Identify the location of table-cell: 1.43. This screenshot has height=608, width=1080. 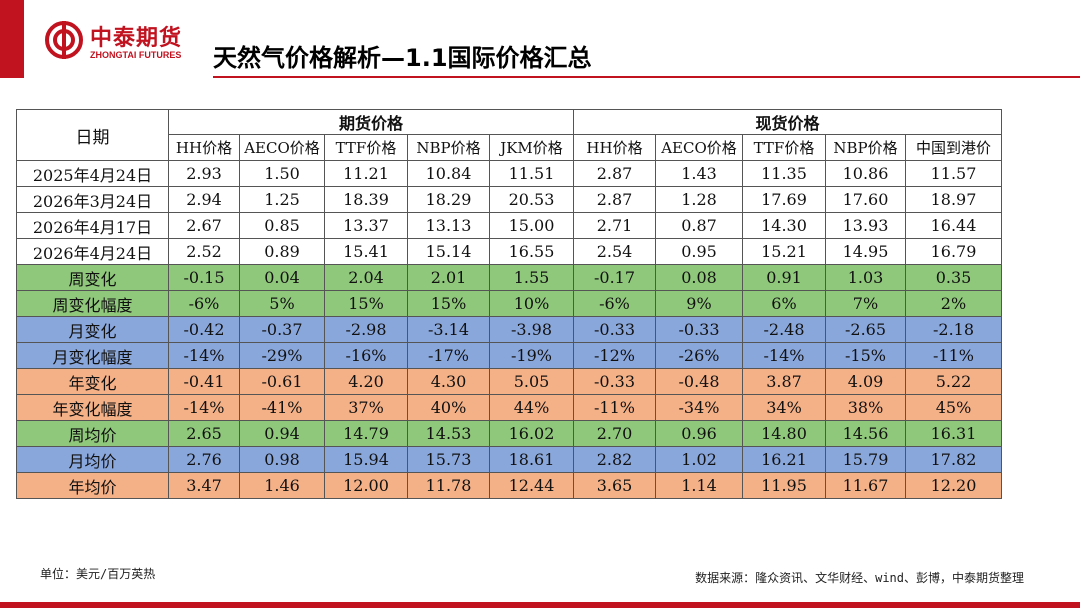
(699, 173).